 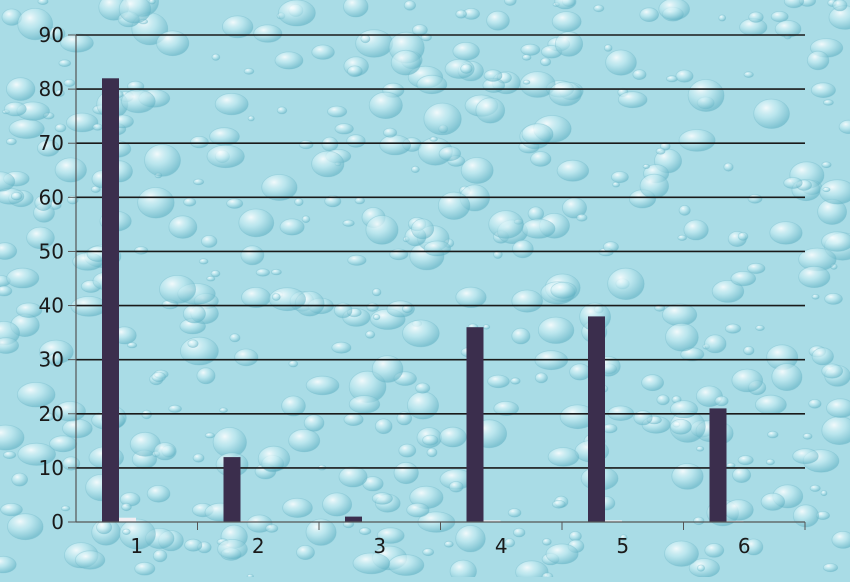 What do you see at coordinates (51, 251) in the screenshot?
I see `y-tick-label: 50` at bounding box center [51, 251].